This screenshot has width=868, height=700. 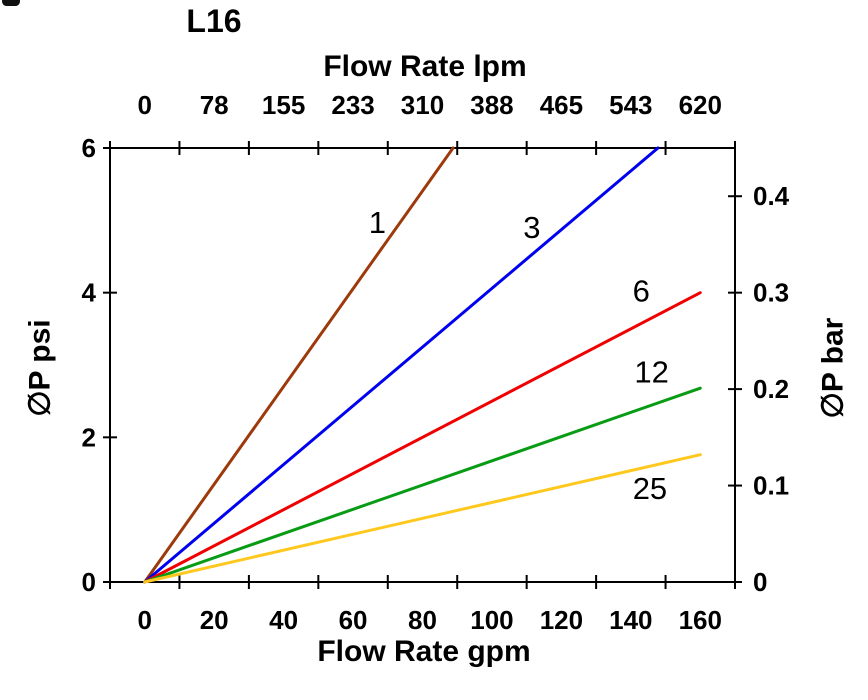 What do you see at coordinates (353, 620) in the screenshot?
I see `bottom-axis-tick-label: 60` at bounding box center [353, 620].